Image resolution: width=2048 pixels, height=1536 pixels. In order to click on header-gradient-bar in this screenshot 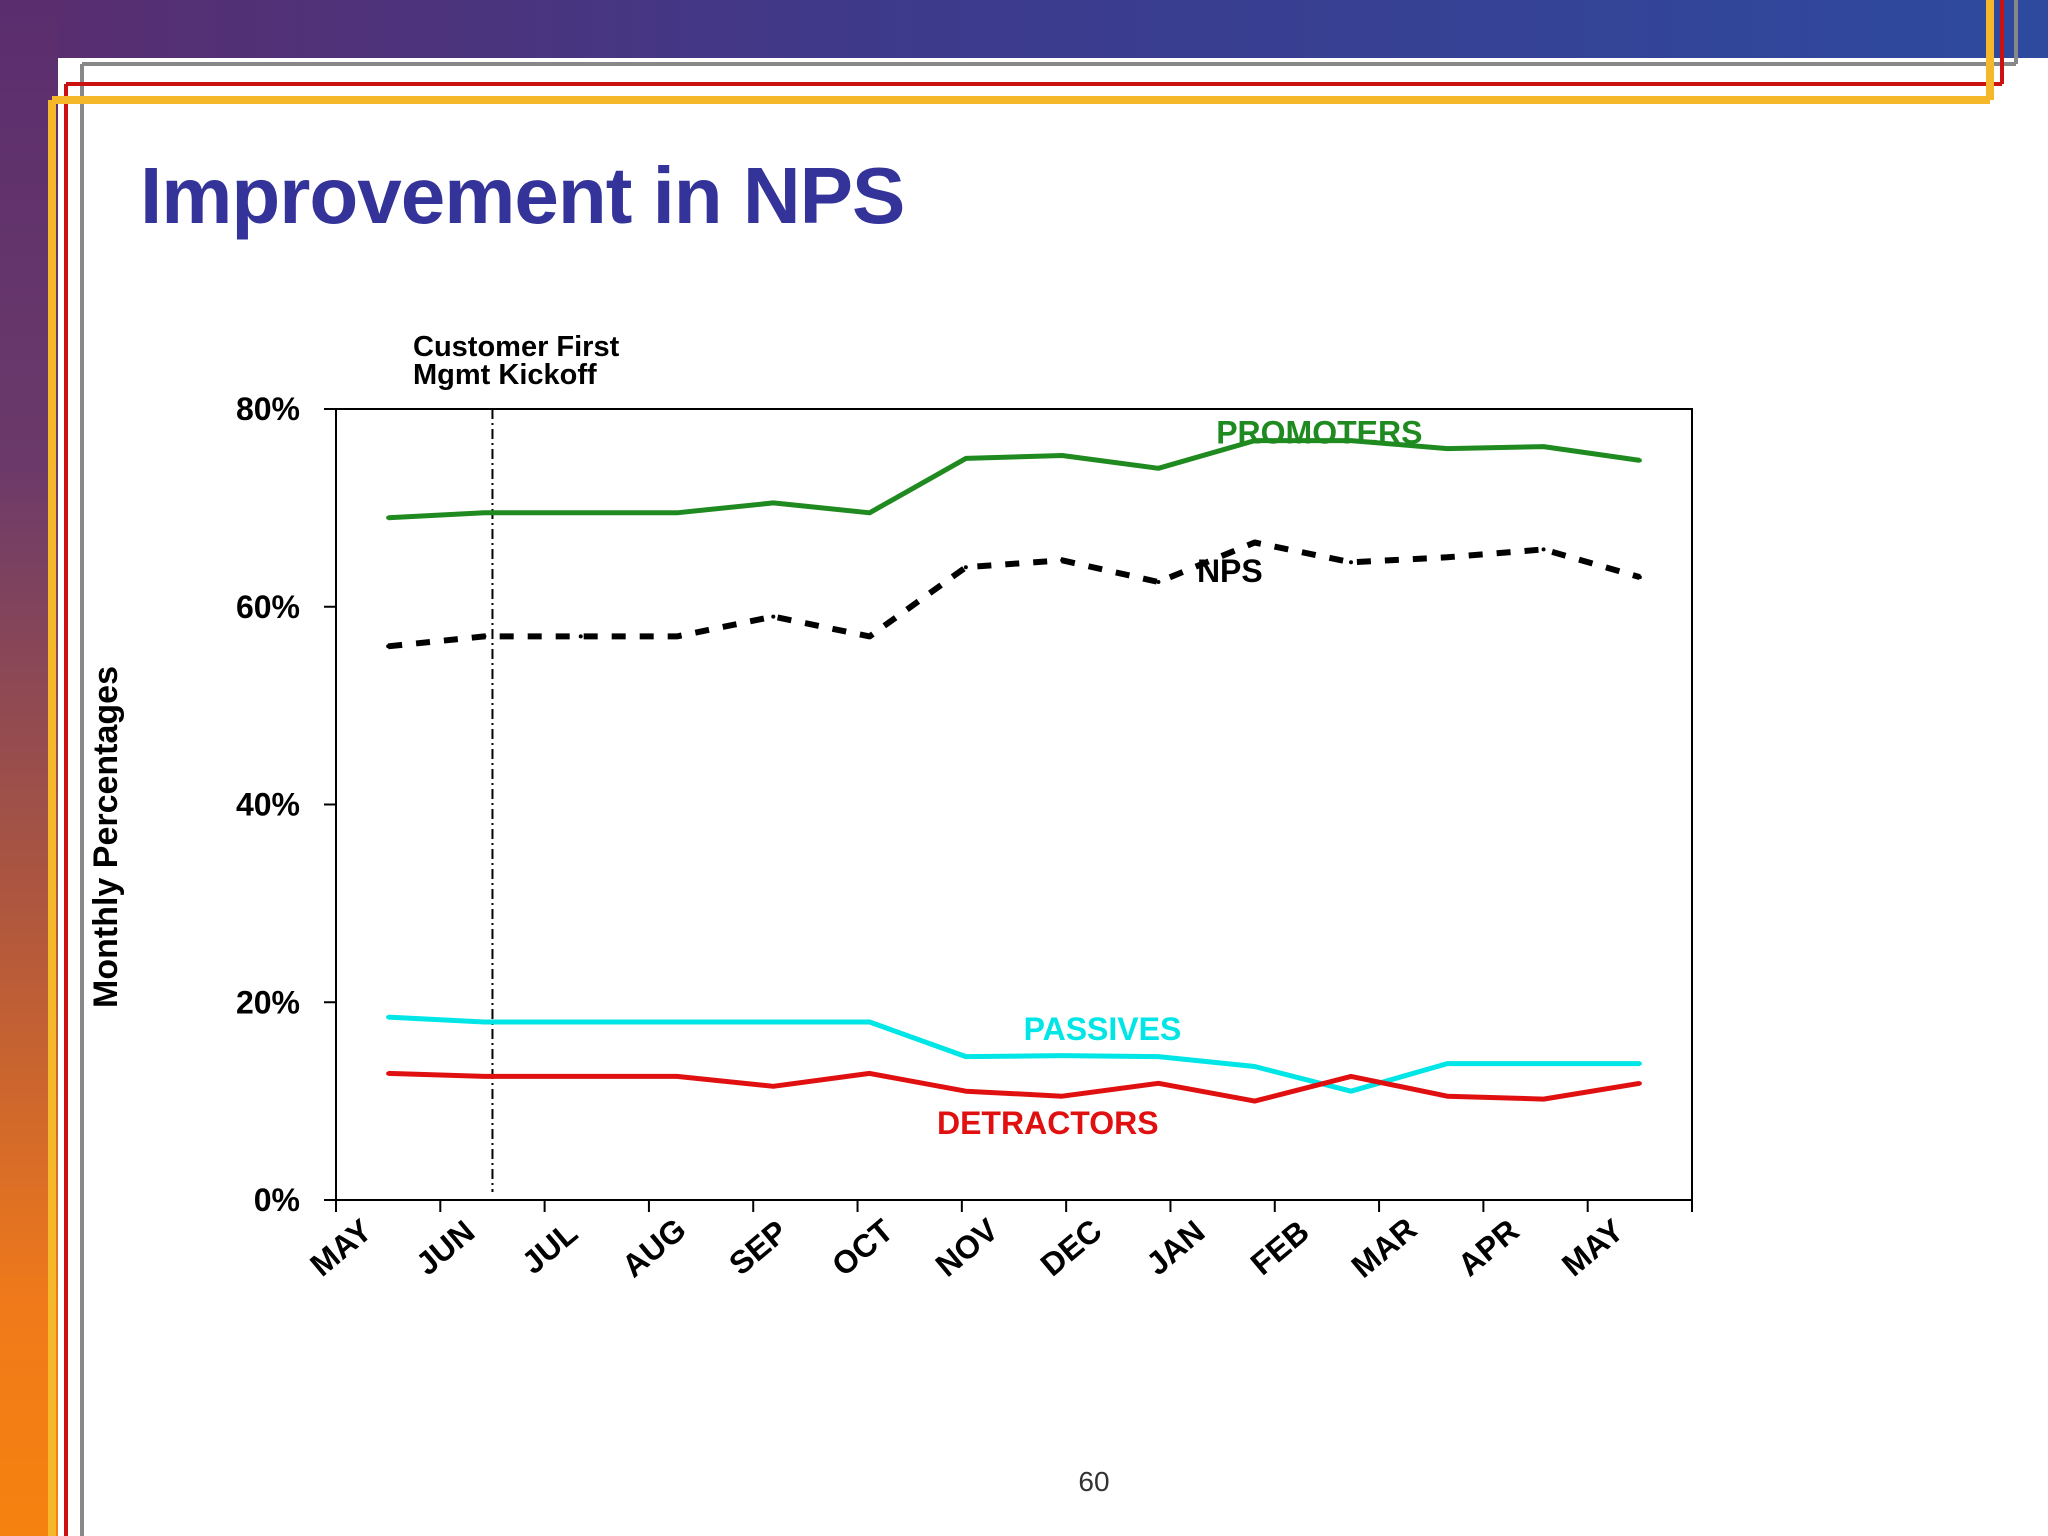, I will do `click(1024, 29)`.